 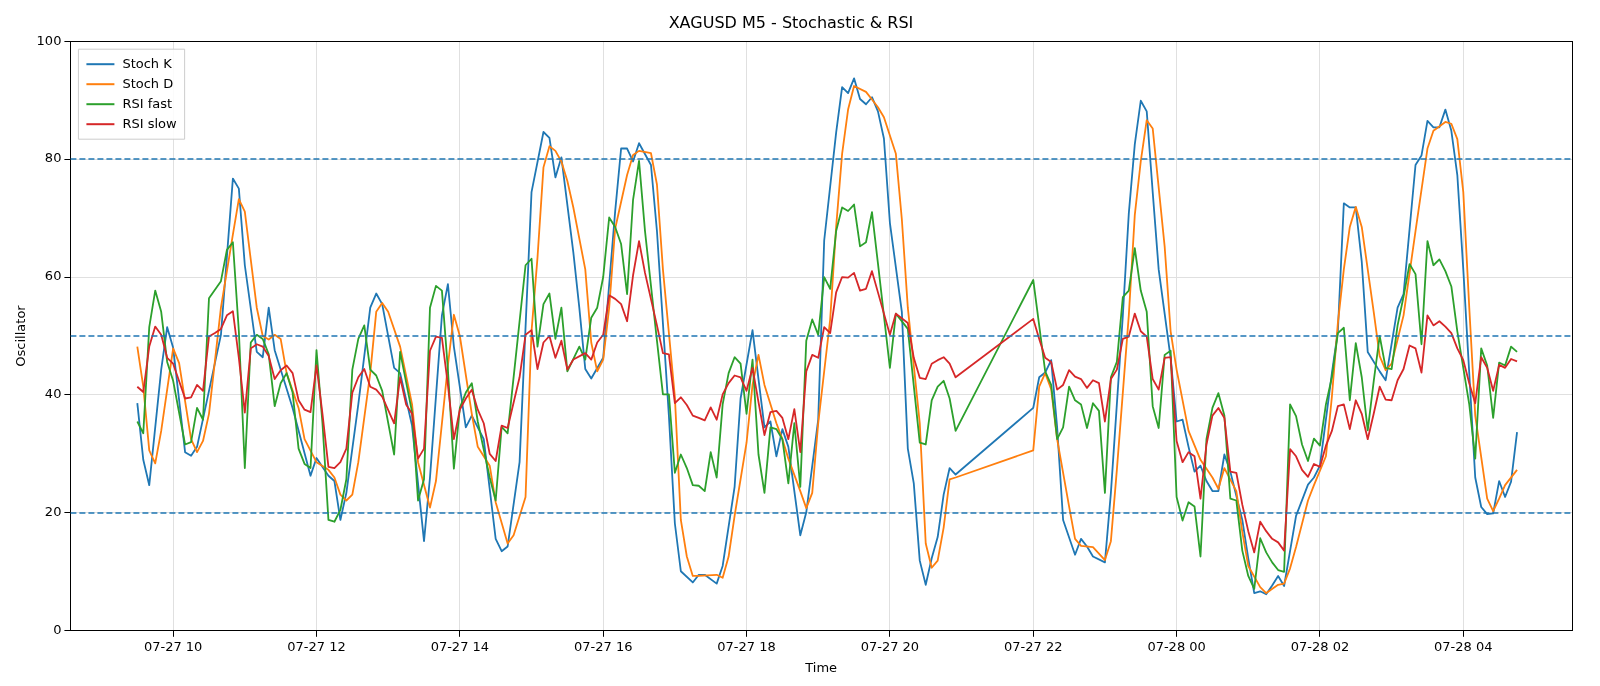 I want to click on x-axis-title: Time, so click(x=821, y=667).